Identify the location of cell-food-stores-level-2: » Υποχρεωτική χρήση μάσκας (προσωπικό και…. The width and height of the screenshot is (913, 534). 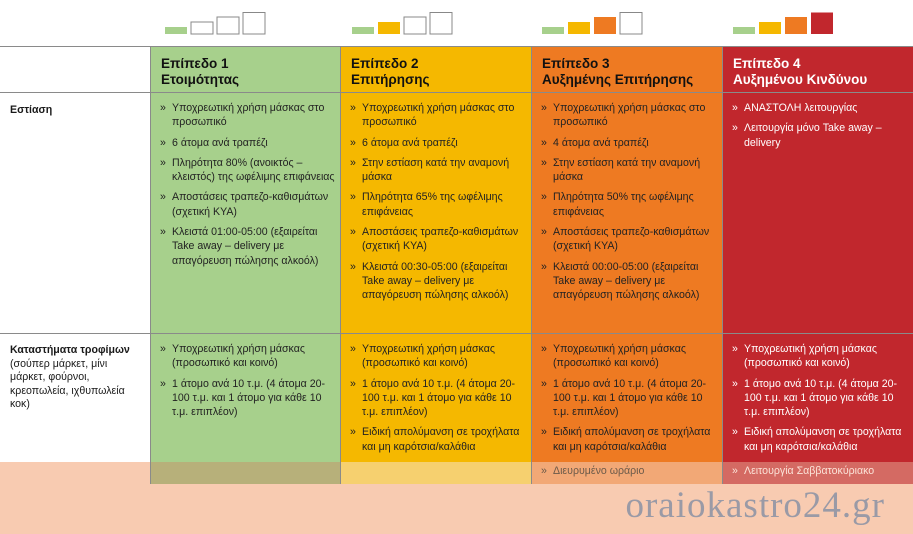
(438, 401).